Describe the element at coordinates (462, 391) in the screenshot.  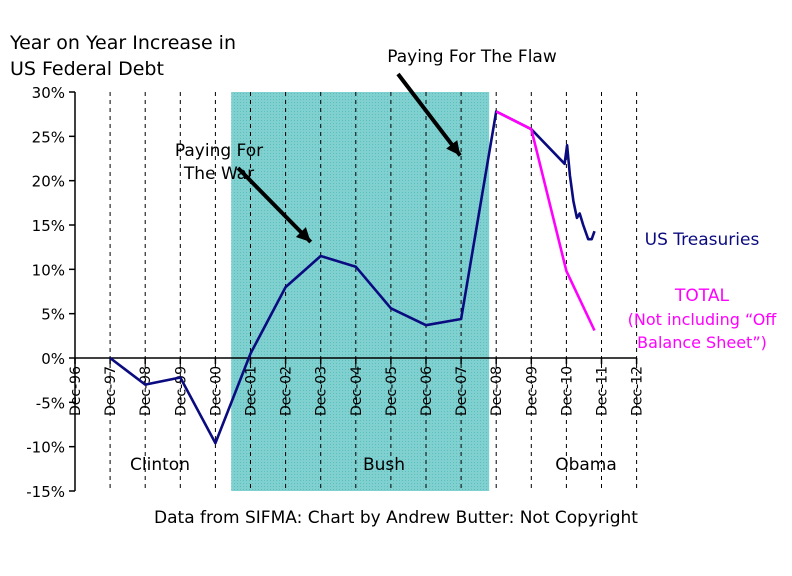
I see `x-tick-label: Dec-07` at that location.